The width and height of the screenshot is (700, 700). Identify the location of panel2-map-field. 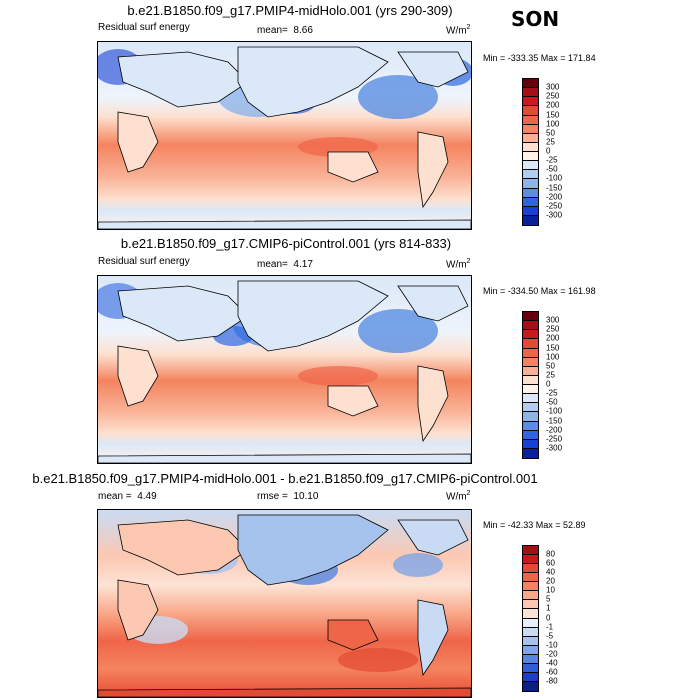
(284, 369).